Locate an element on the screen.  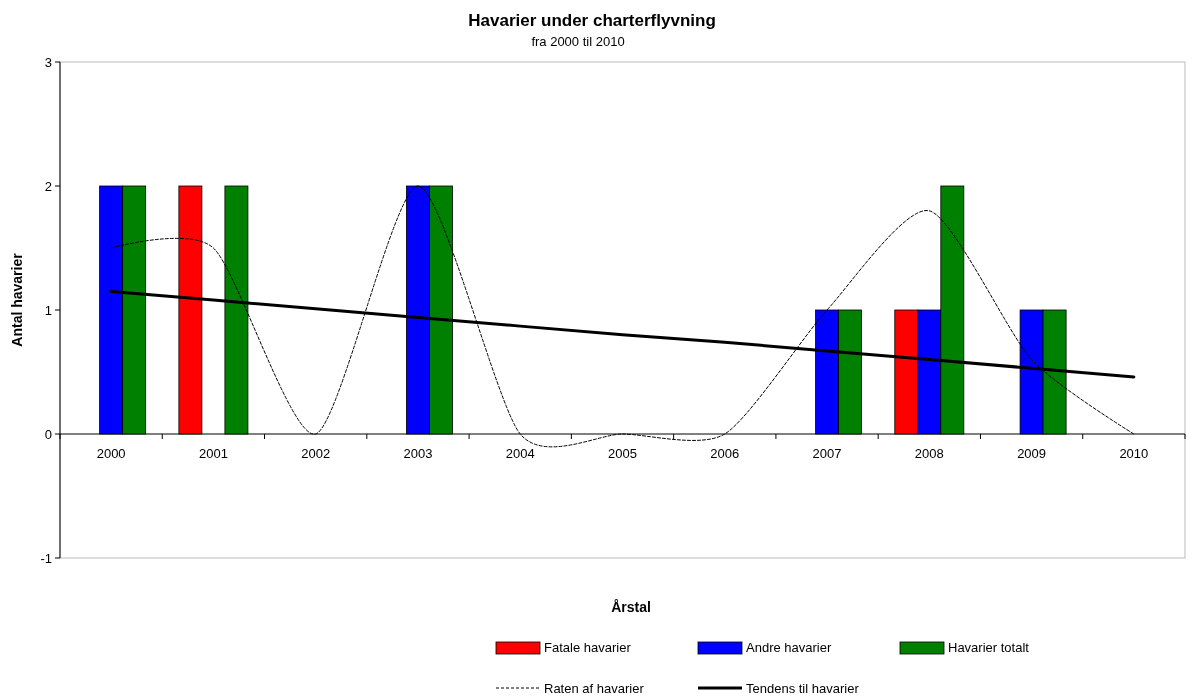
x-tick-label: 2007 is located at coordinates (827, 453).